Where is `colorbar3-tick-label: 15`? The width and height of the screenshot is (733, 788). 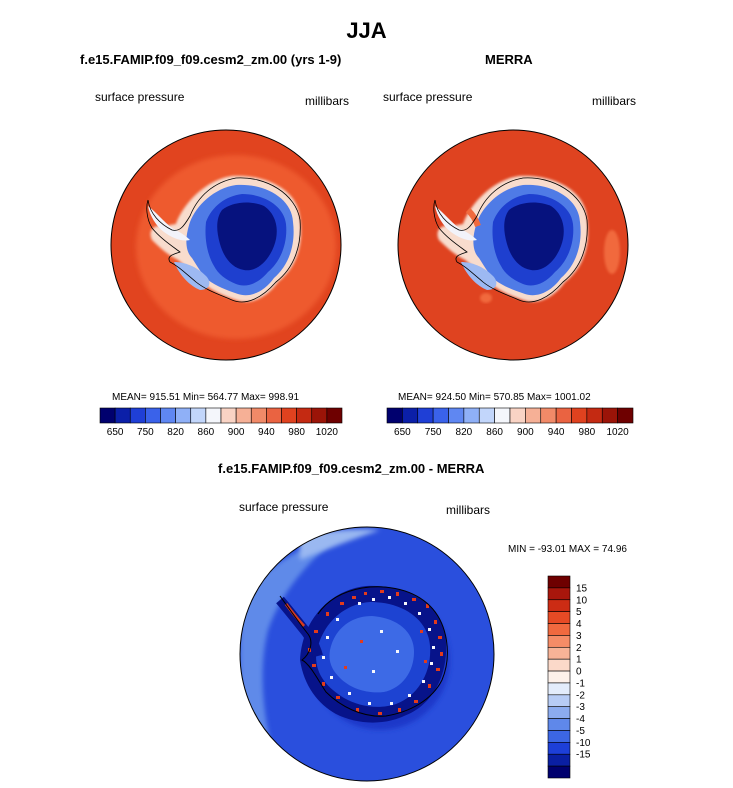 colorbar3-tick-label: 15 is located at coordinates (582, 588).